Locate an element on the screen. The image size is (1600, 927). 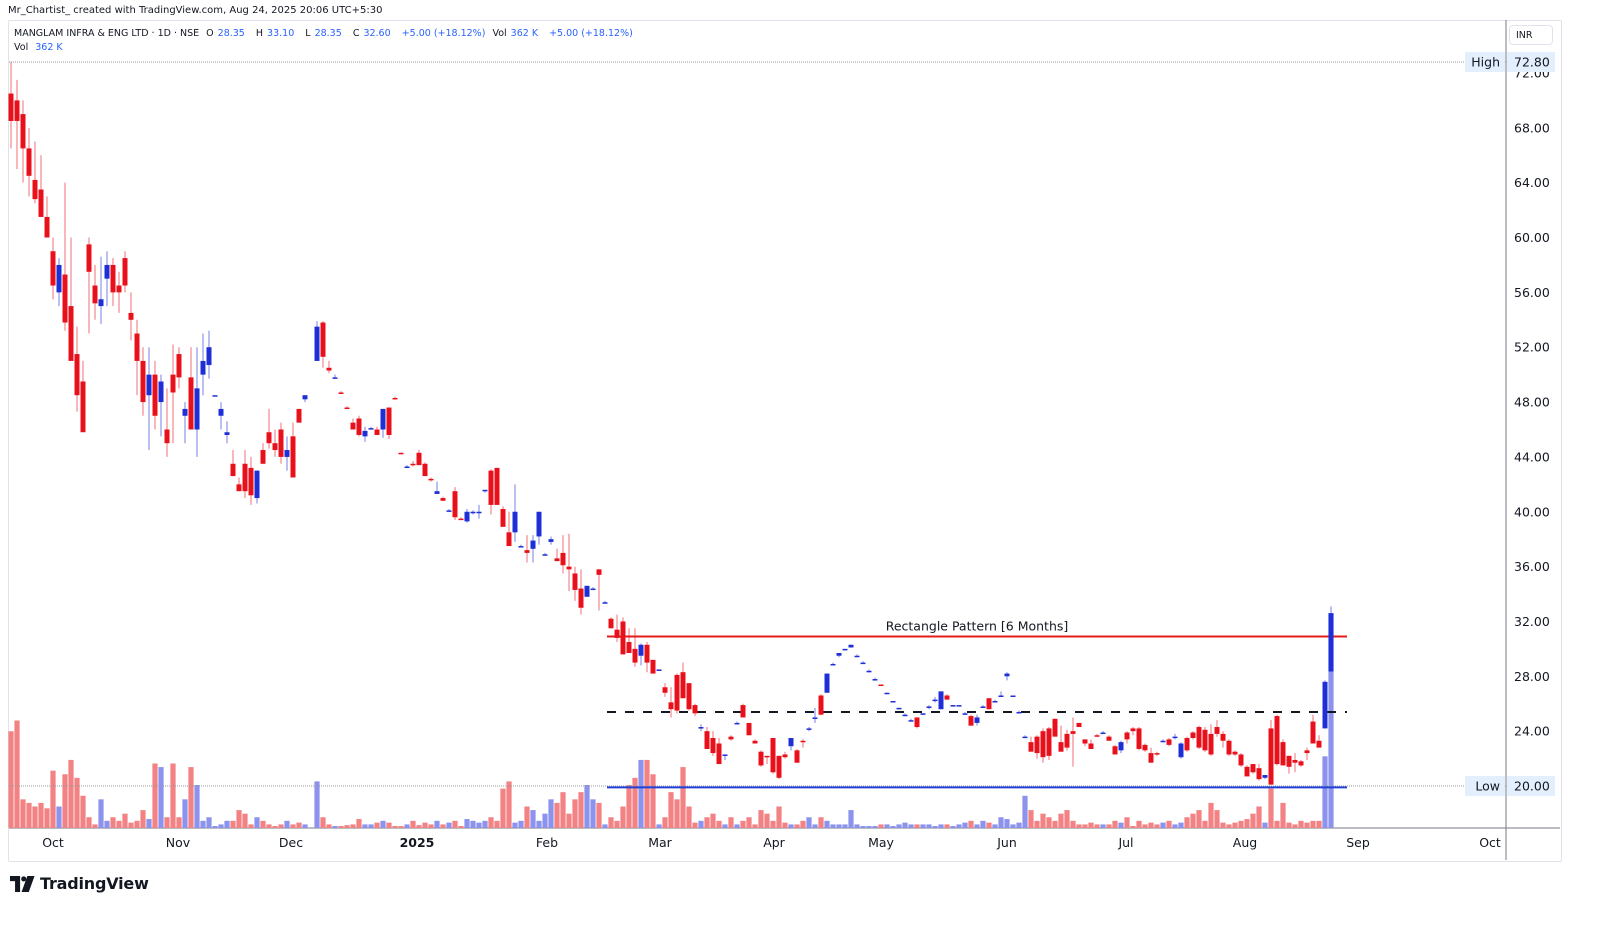
time-axis: Oct Nov Dec 2025 Feb Mar Apr May Jun Jul Aug Sep Oct is located at coordinates (771, 842).